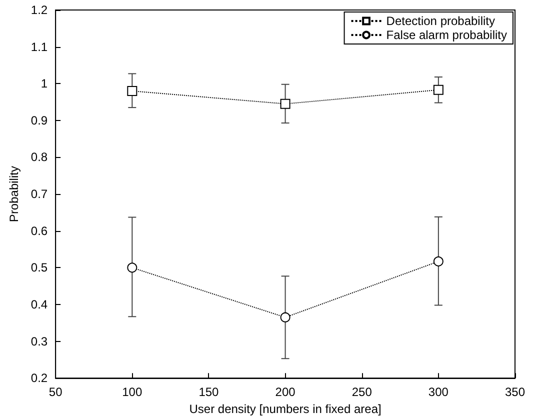 Image resolution: width=535 pixels, height=420 pixels. Describe the element at coordinates (39, 378) in the screenshot. I see `y-tick-label: 0.2` at that location.